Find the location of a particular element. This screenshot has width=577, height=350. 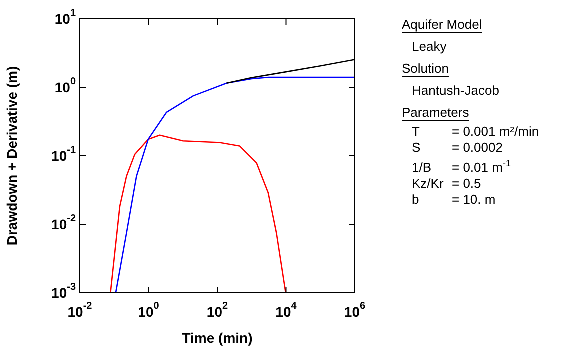

text: 1/B = 0.01 m$^{-1}$ is located at coordinates (461, 167).